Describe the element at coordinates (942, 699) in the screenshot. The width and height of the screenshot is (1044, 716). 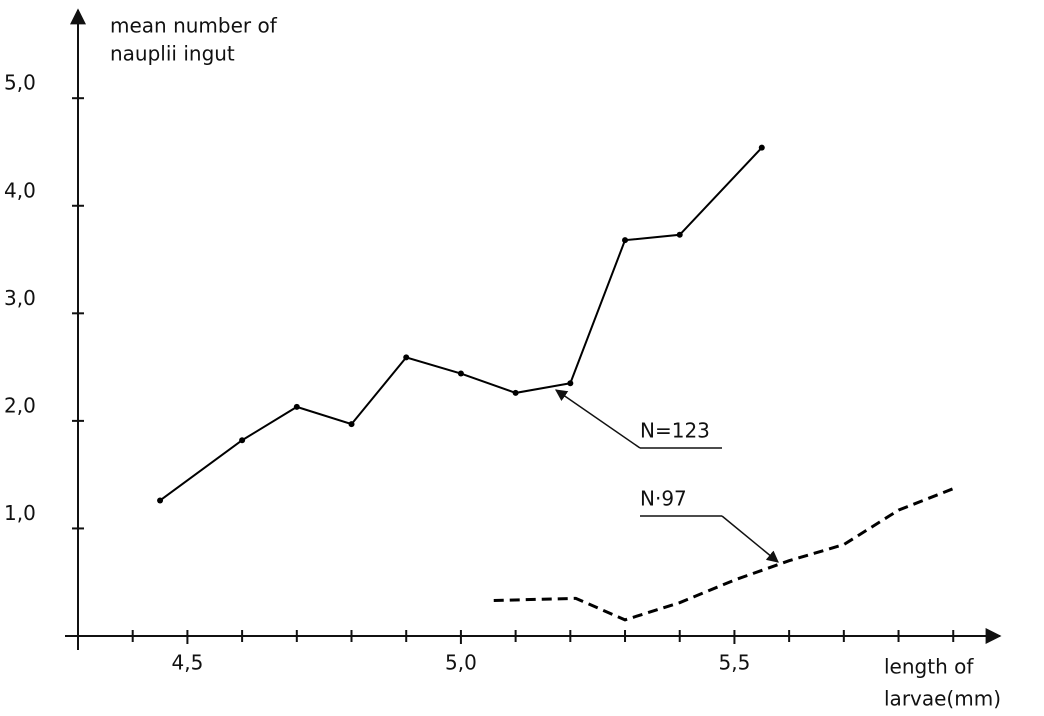
I see `x-axis-label: larvae(mm)` at that location.